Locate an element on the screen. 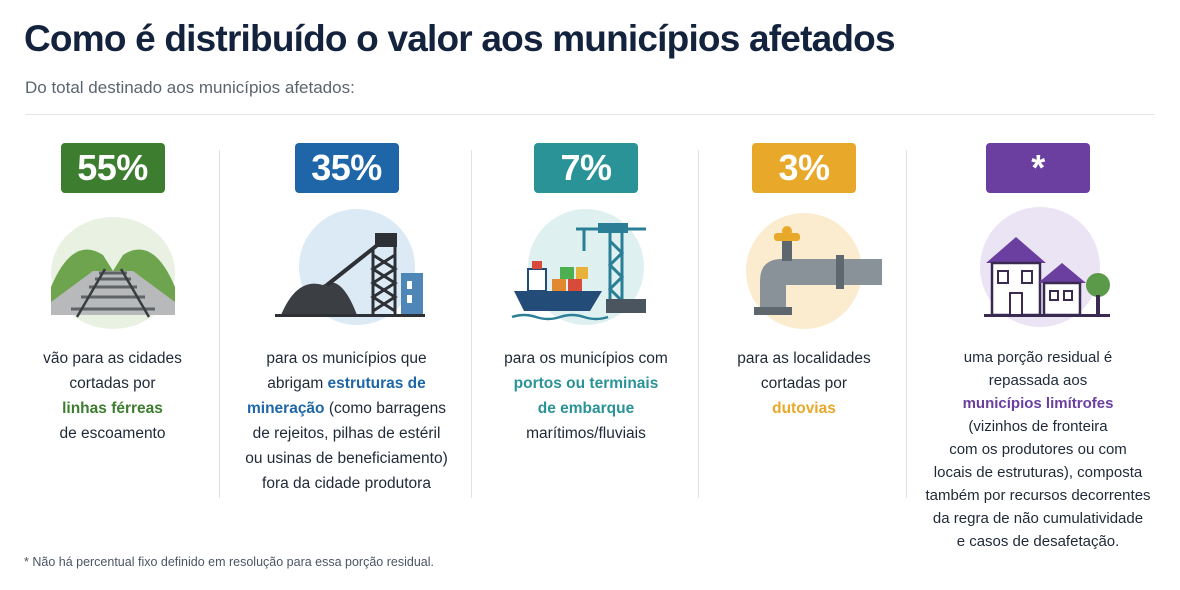 The height and width of the screenshot is (590, 1180). description-line: mineração (como barragens is located at coordinates (346, 408).